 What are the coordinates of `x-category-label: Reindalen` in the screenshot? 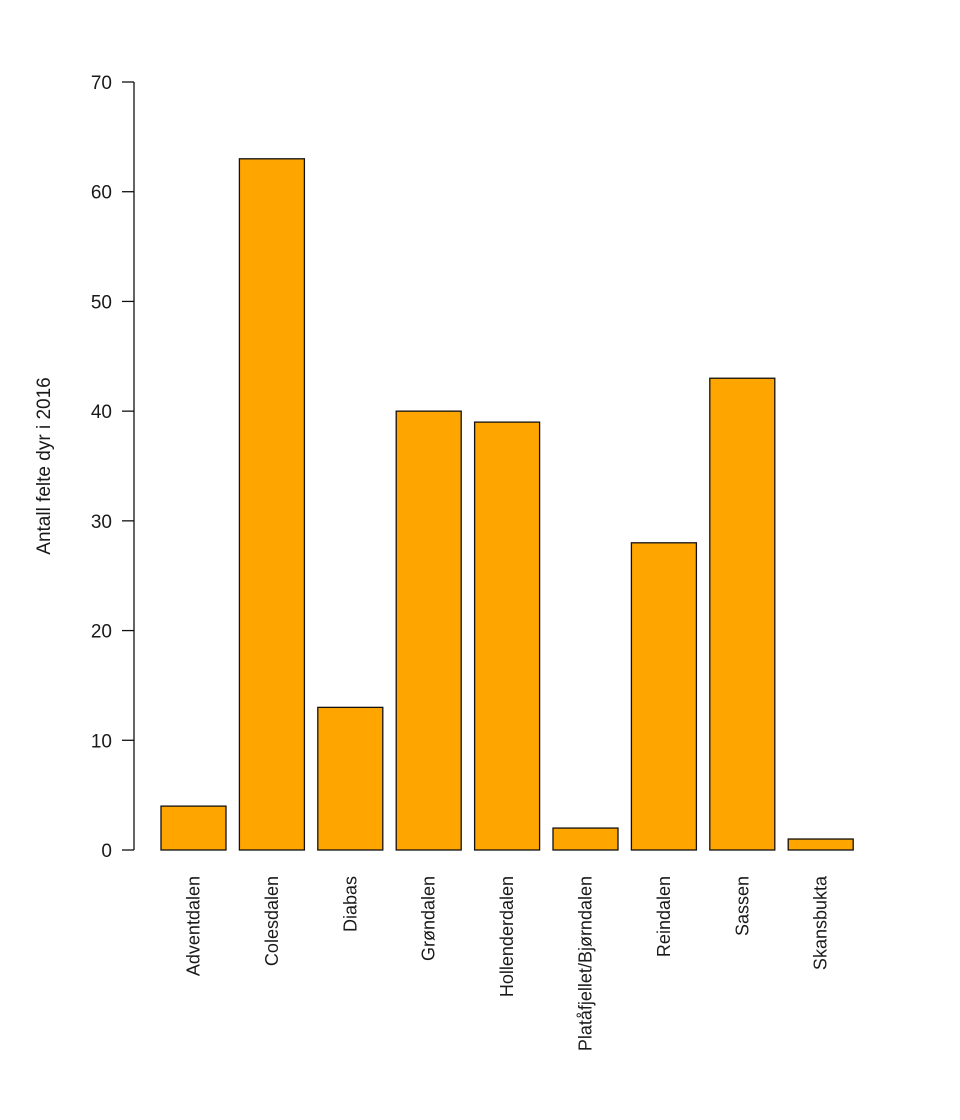 It's located at (664, 916).